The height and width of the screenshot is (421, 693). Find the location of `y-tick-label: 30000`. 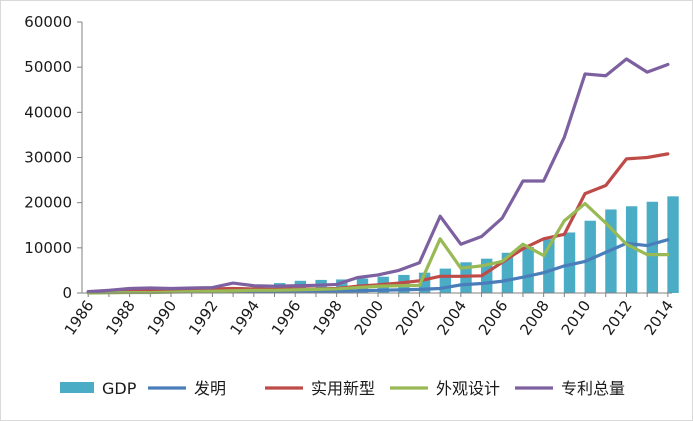

y-tick-label: 30000 is located at coordinates (48, 158).